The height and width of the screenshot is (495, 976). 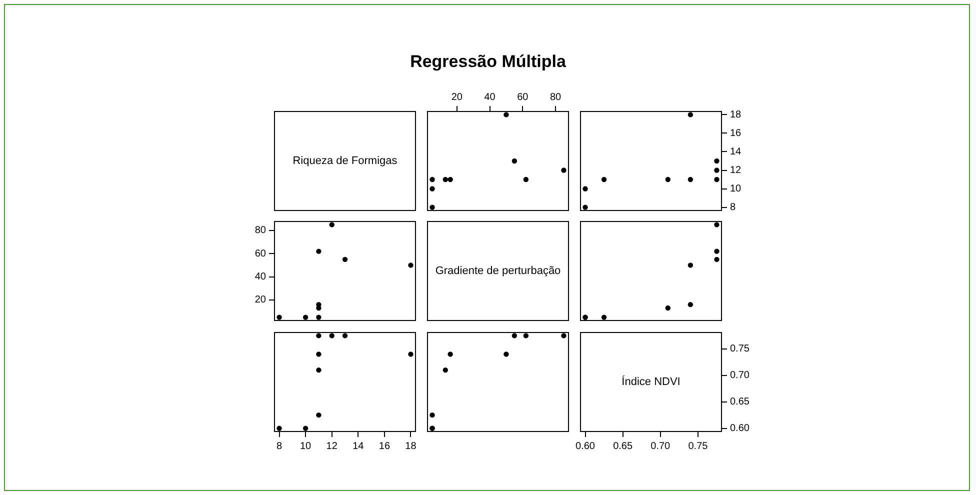 I want to click on x-tick-label: 60, so click(x=523, y=97).